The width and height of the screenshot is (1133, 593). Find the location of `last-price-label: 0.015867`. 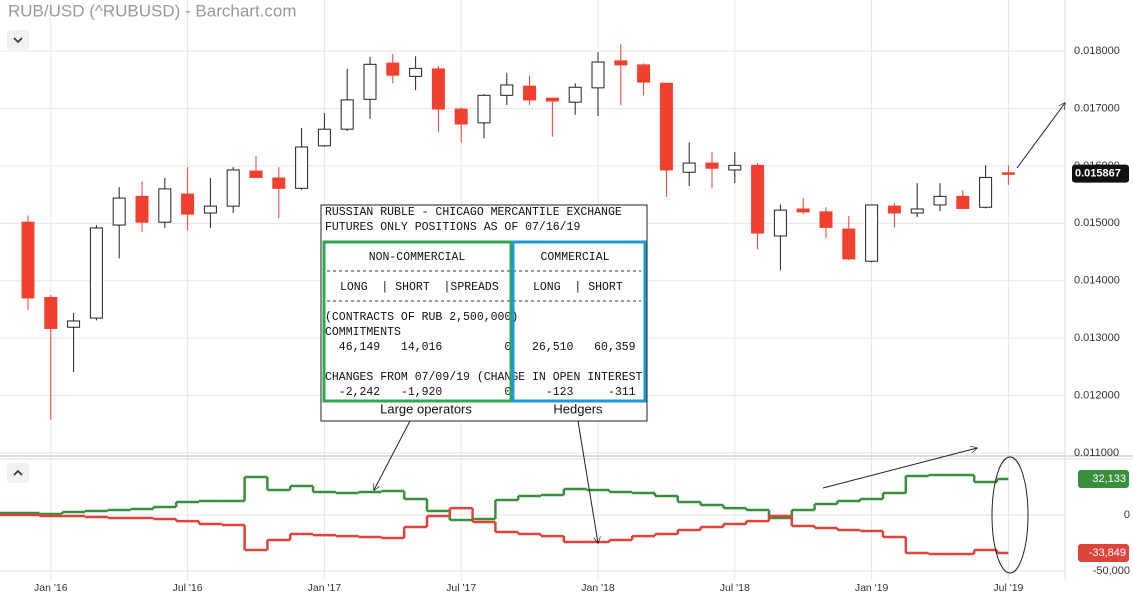

last-price-label: 0.015867 is located at coordinates (1098, 173).